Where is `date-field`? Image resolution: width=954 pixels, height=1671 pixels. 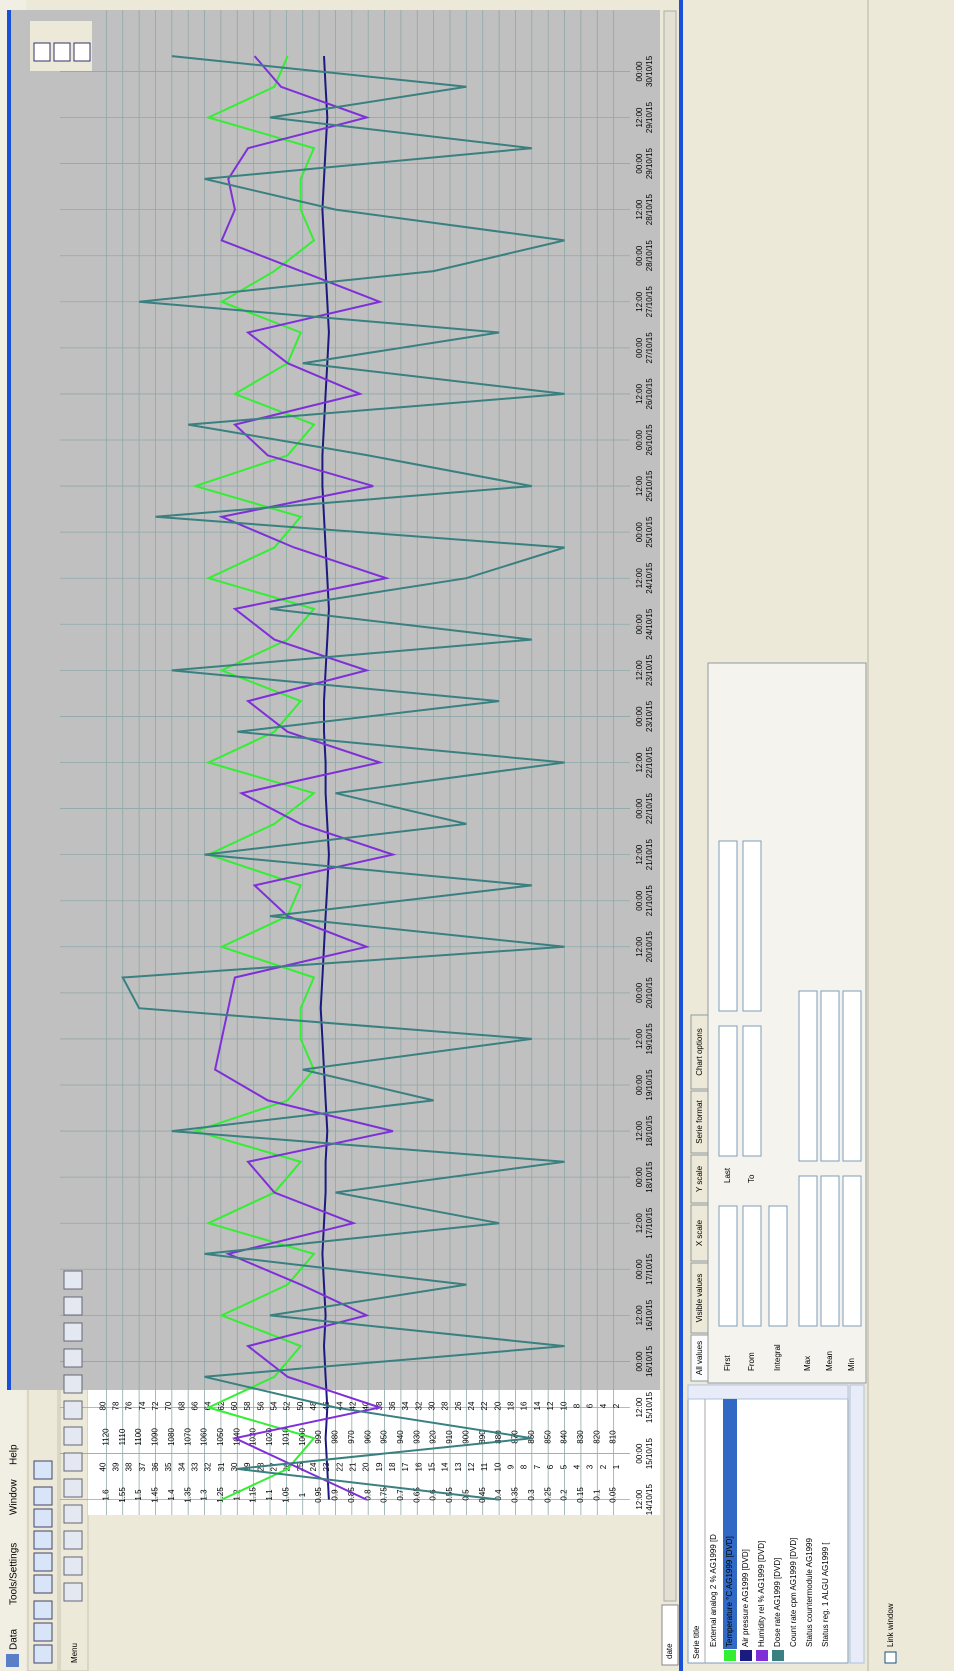
date-field is located at coordinates (670, 1635).